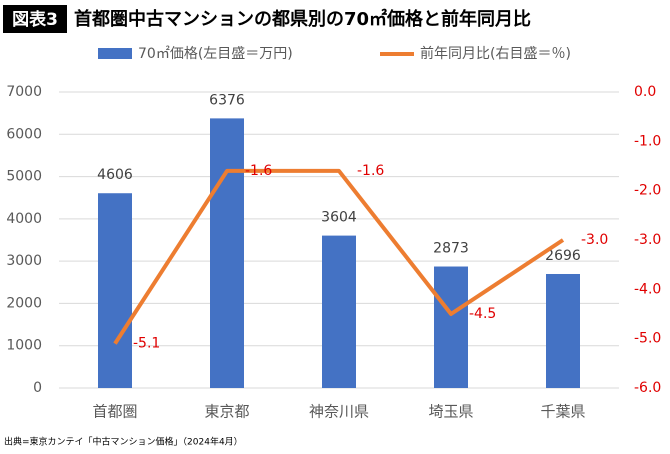  Describe the element at coordinates (24, 303) in the screenshot. I see `y-tick-label: 2000` at that location.